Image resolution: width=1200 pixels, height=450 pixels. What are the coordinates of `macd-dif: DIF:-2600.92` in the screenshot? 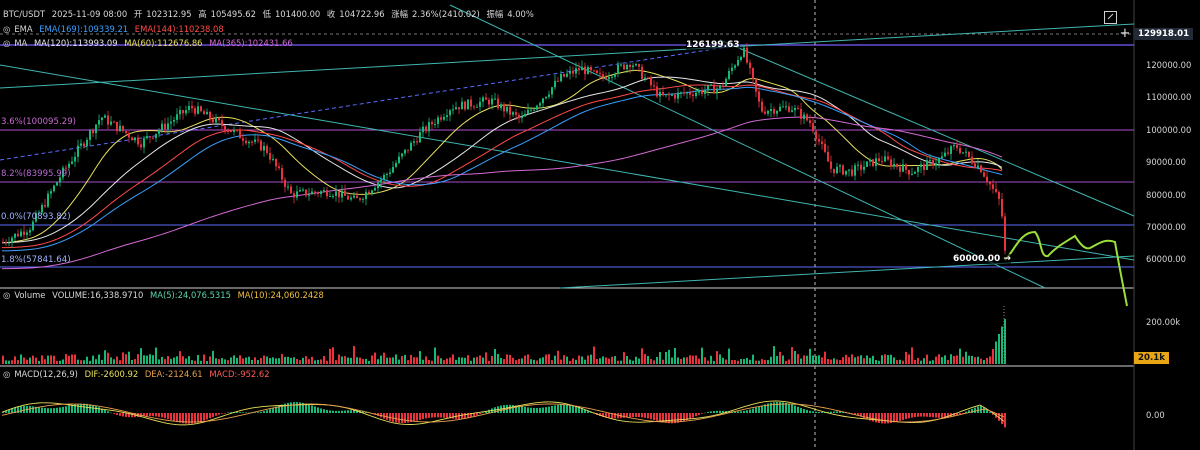 It's located at (111, 374).